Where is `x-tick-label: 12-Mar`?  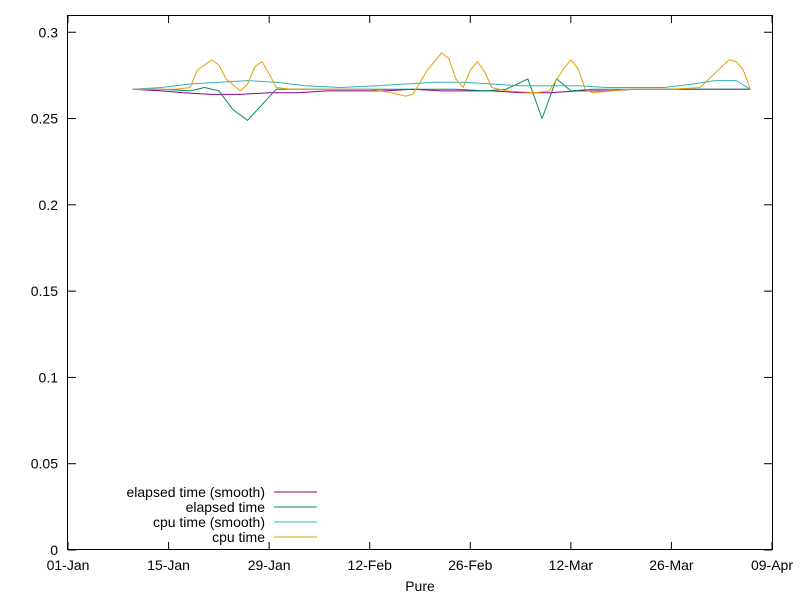 x-tick-label: 12-Mar is located at coordinates (571, 565).